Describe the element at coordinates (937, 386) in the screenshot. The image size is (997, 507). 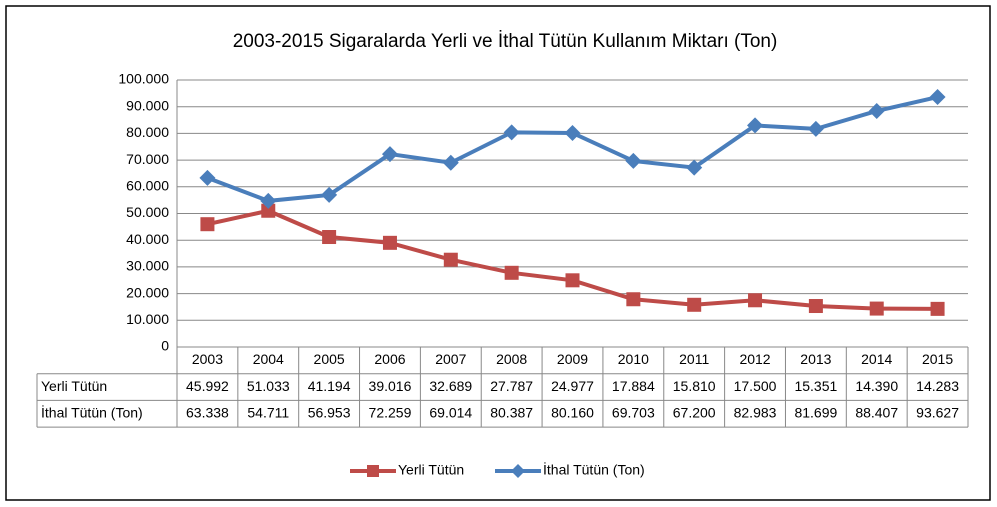
I see `table-value: 14.283` at that location.